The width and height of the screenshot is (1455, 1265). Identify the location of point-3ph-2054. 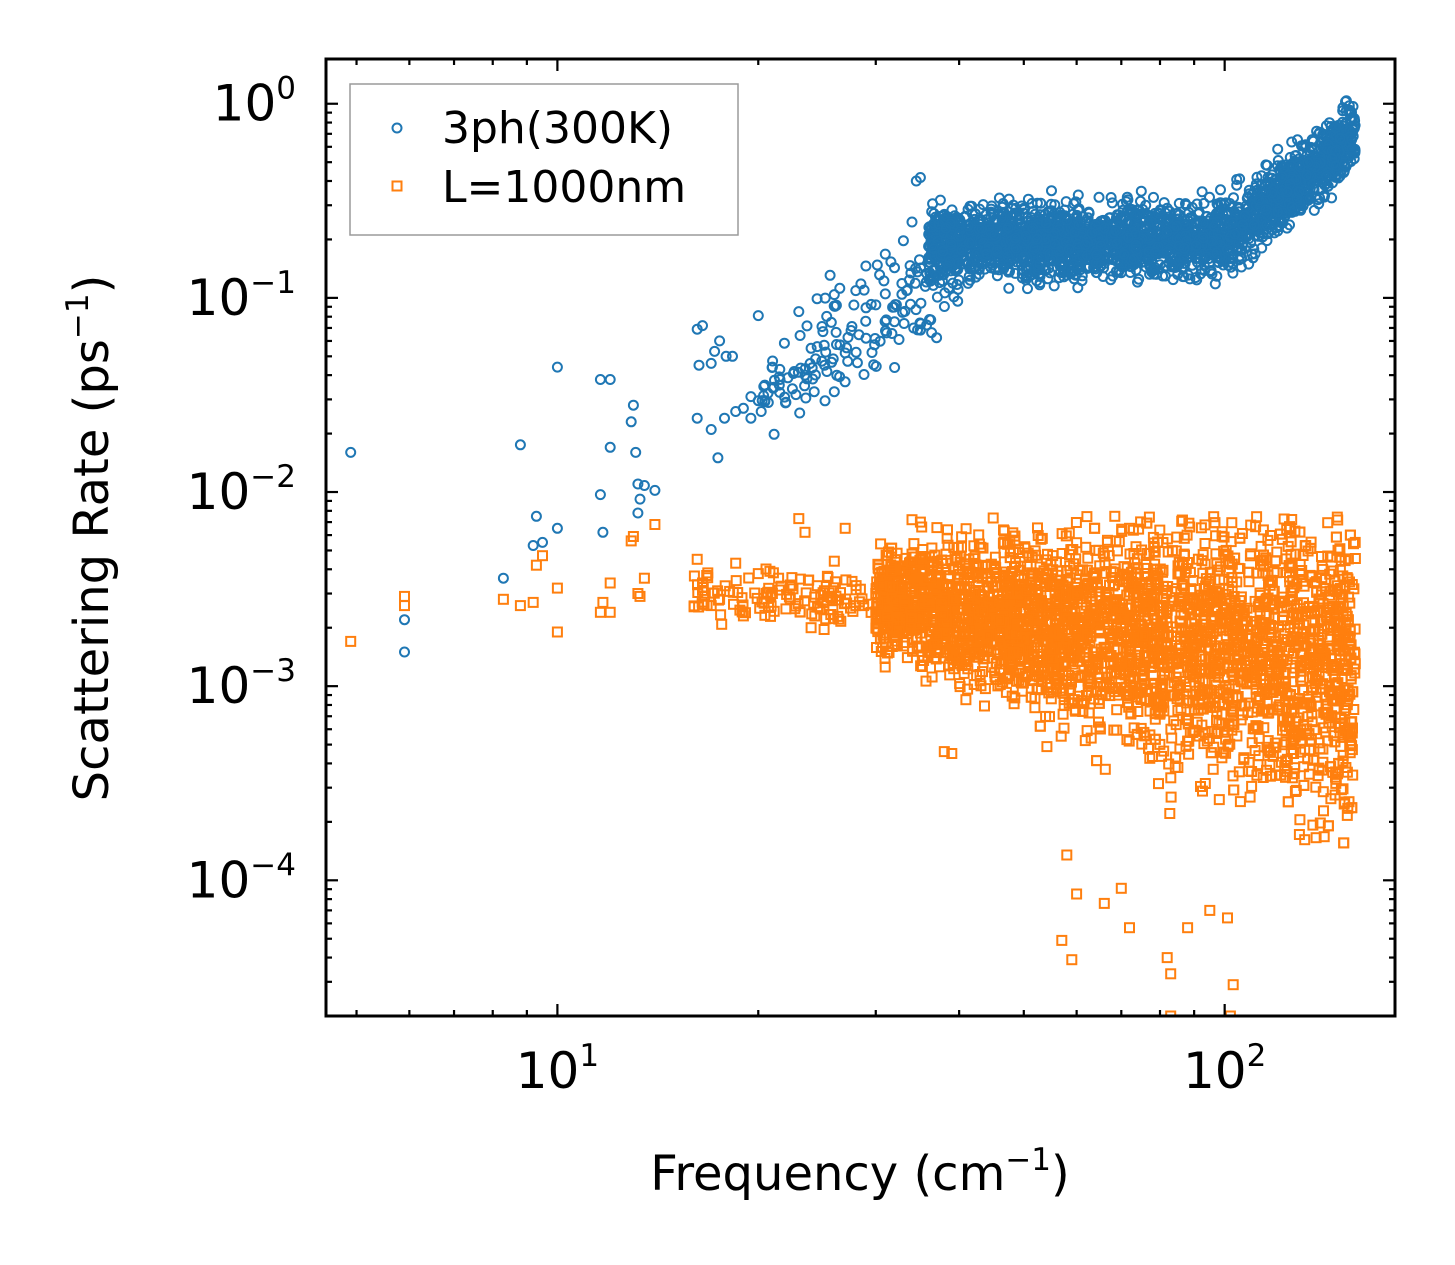
(933, 204).